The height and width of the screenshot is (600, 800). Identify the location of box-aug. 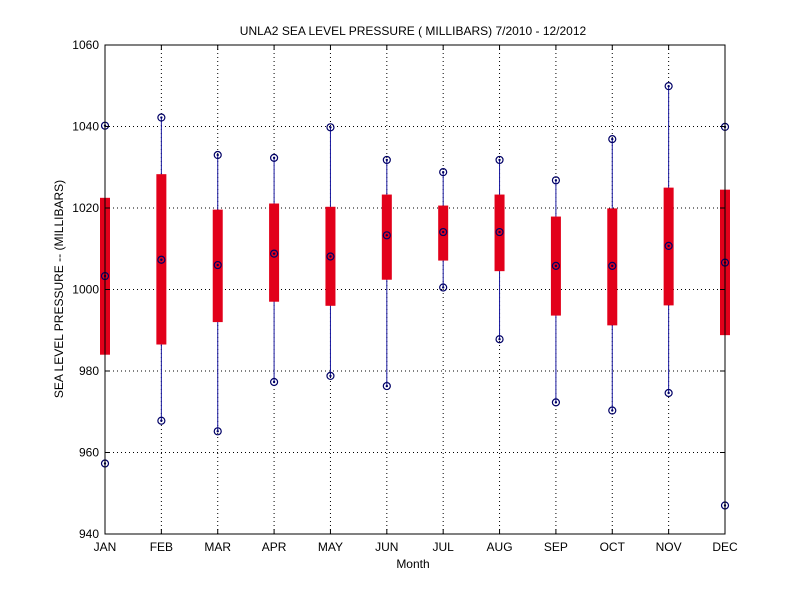
(499, 249).